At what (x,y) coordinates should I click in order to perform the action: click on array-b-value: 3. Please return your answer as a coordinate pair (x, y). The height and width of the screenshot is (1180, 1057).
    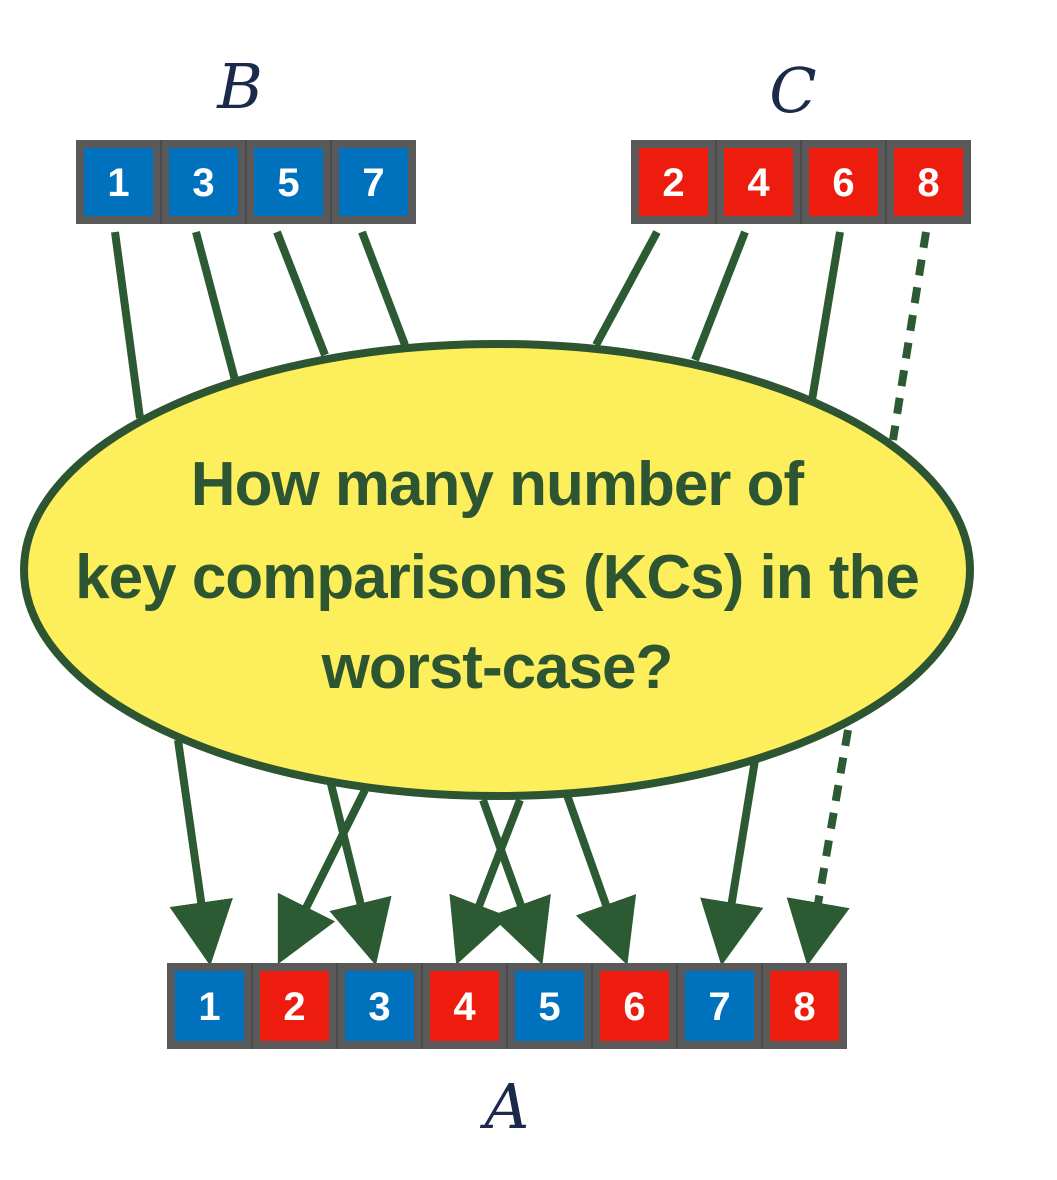
    Looking at the image, I should click on (203, 183).